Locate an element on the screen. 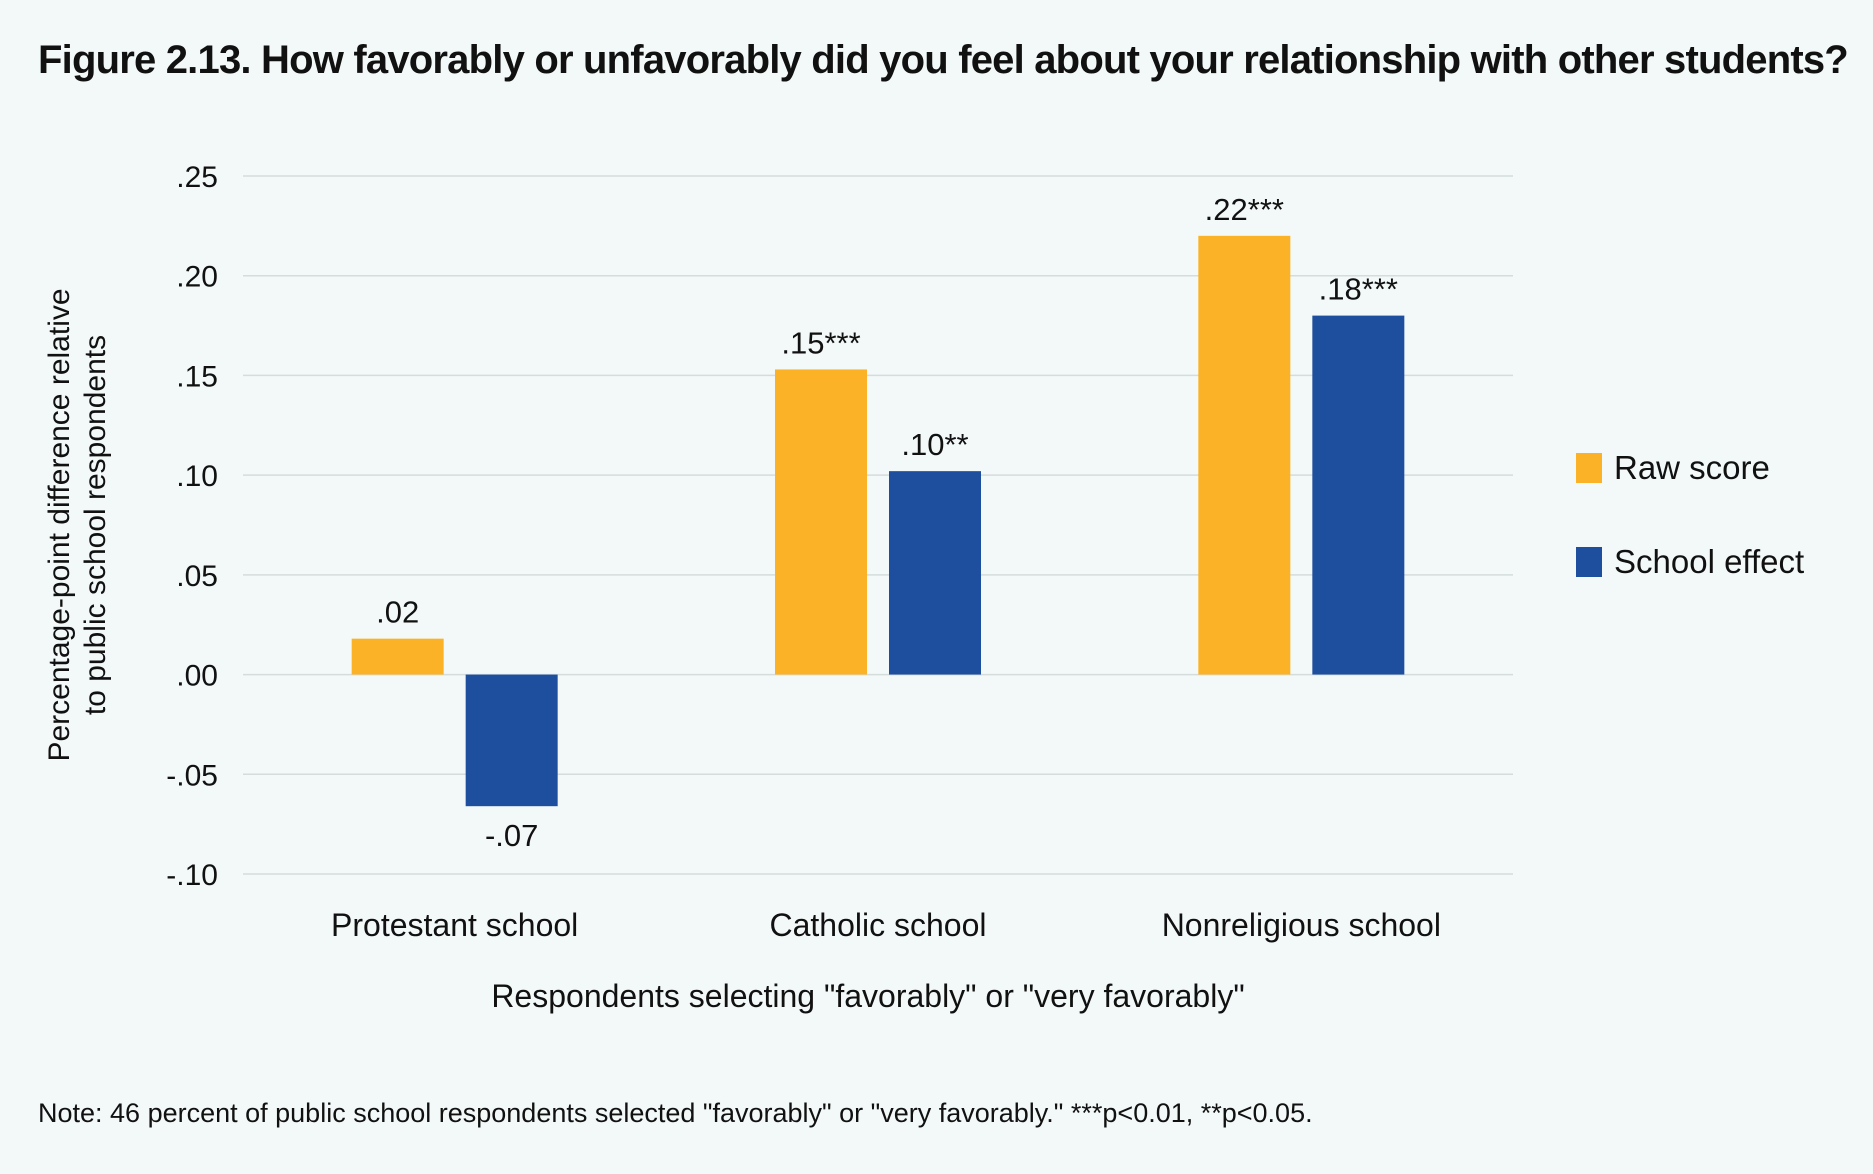 This screenshot has height=1174, width=1873. legend-label: Raw score is located at coordinates (1692, 467).